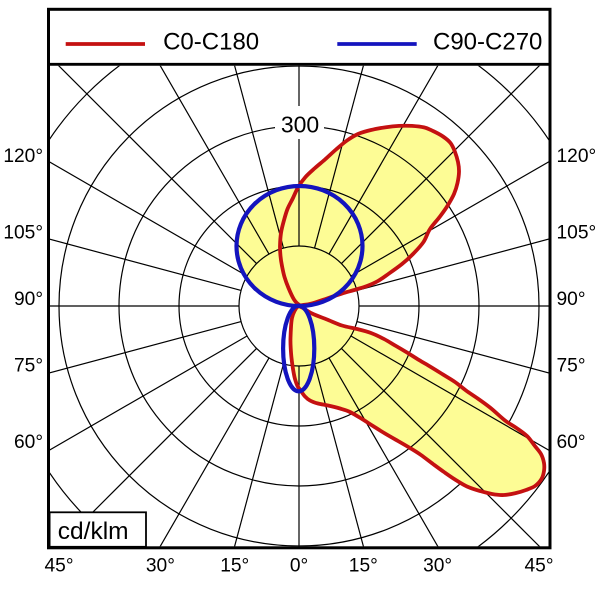 This screenshot has width=600, height=605. What do you see at coordinates (93, 531) in the screenshot?
I see `svg-text: cd/klm` at bounding box center [93, 531].